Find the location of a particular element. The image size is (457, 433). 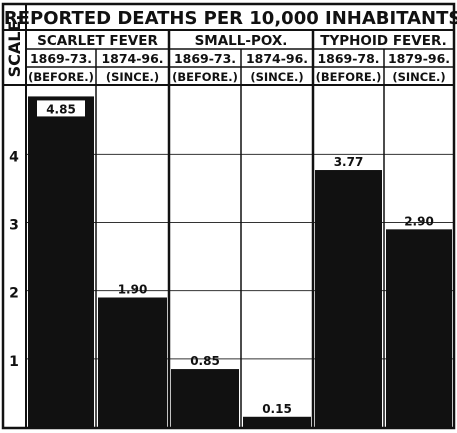

y-tick-4: 4 is located at coordinates (14, 157).